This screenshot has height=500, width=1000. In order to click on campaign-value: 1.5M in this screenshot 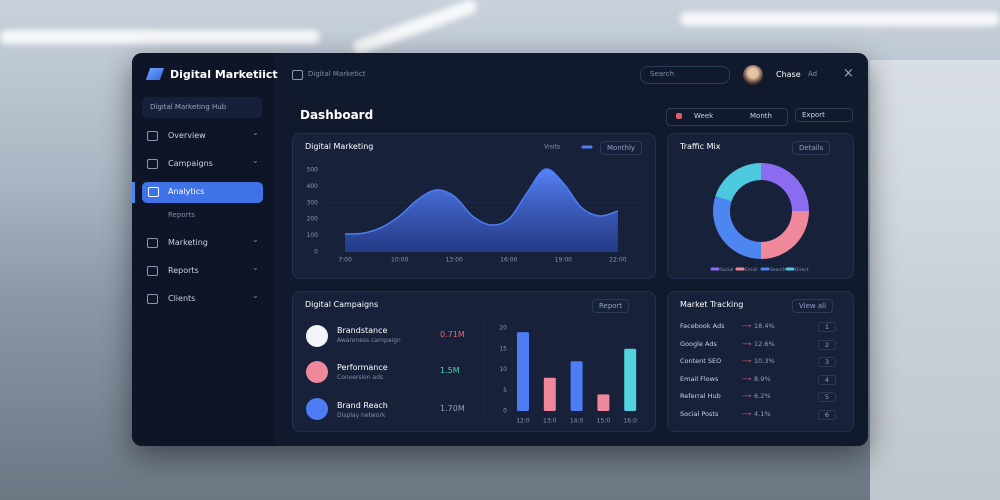, I will do `click(450, 370)`.